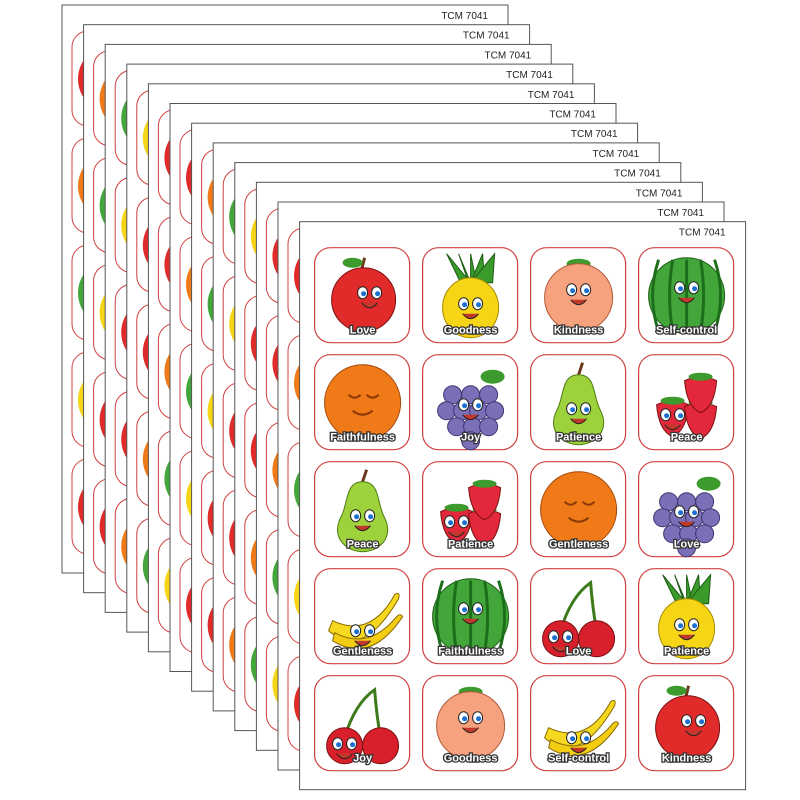  What do you see at coordinates (471, 331) in the screenshot?
I see `sticker-label: Goodness` at bounding box center [471, 331].